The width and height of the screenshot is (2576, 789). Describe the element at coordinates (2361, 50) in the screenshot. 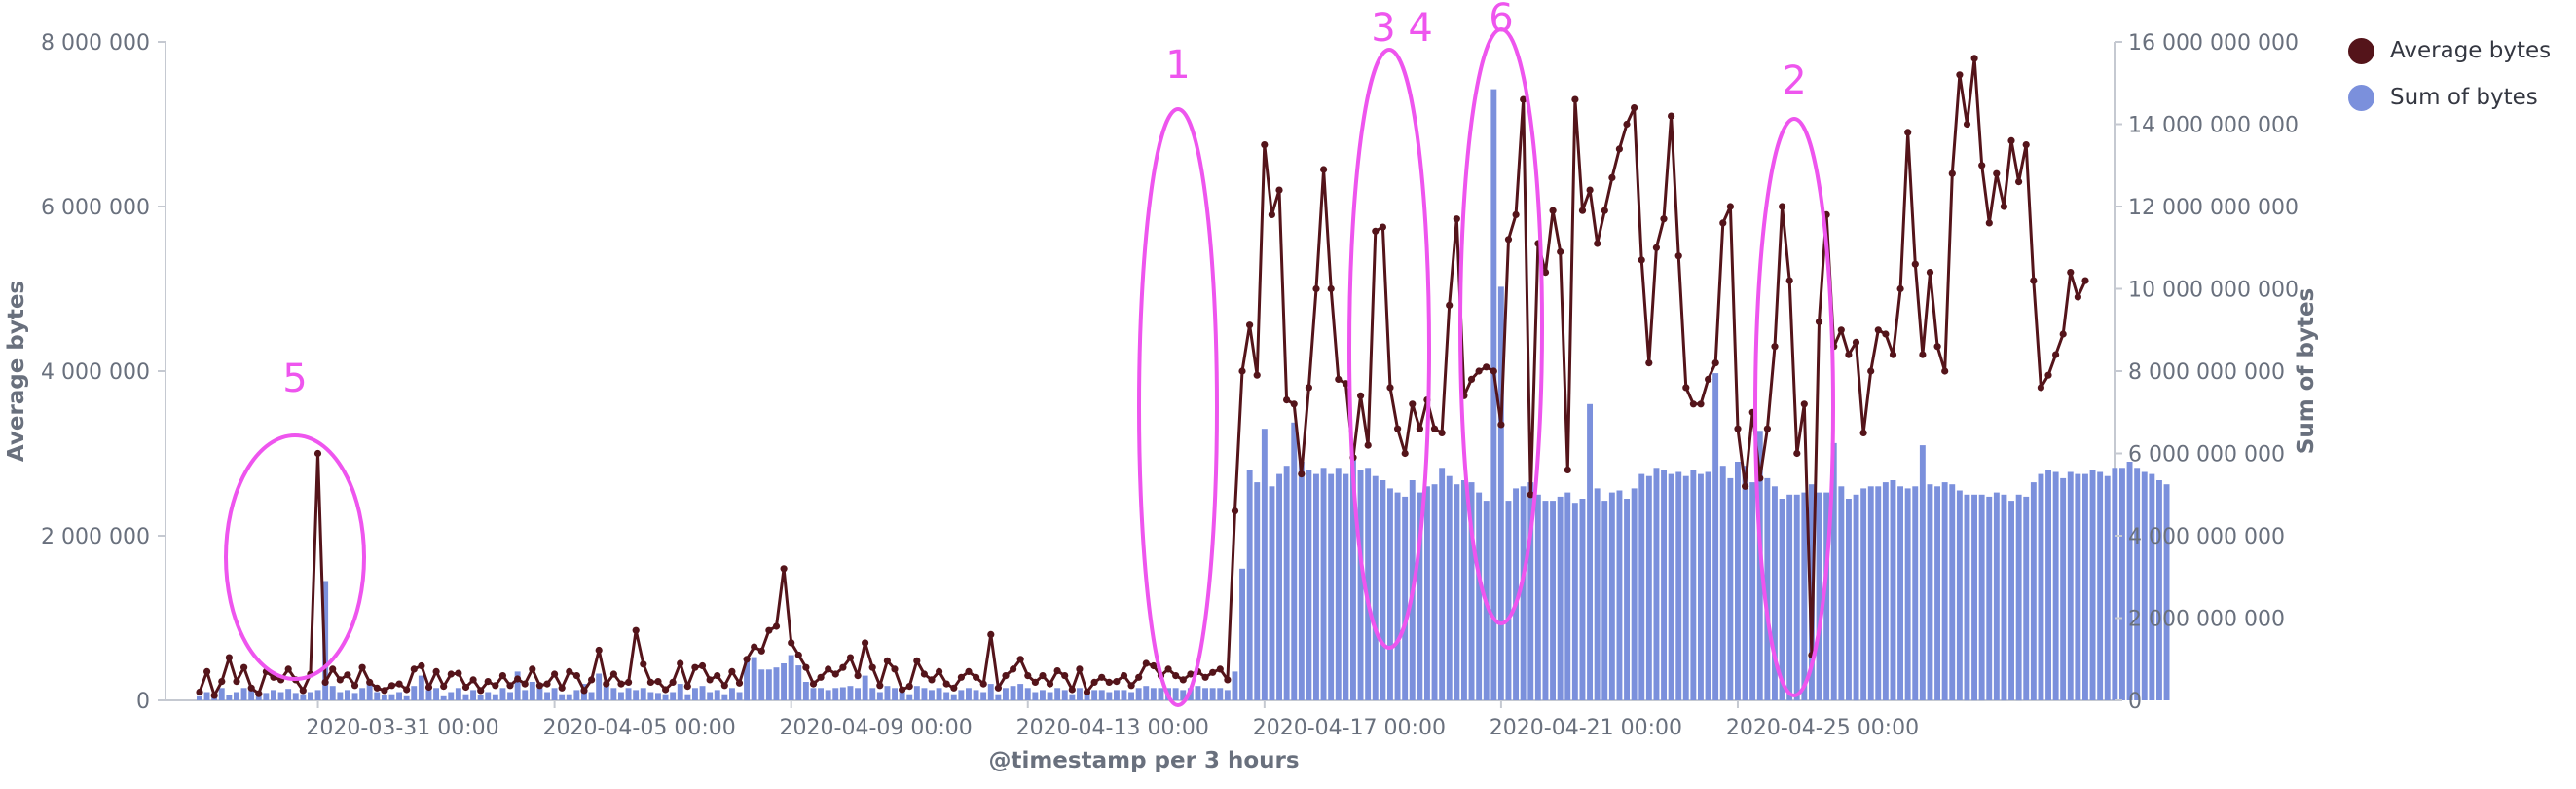

I see `legend-swatch-average-bytes` at that location.